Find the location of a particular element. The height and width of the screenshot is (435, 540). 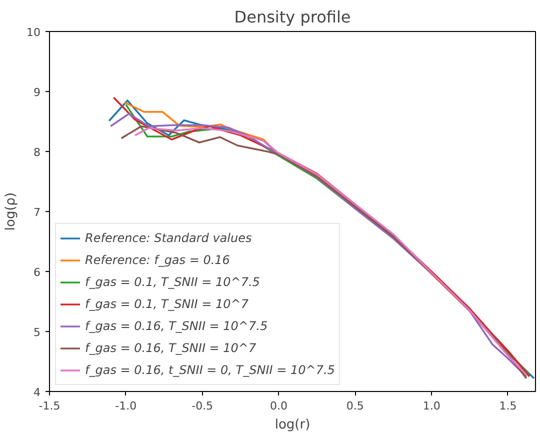

y-tick-label: 8 is located at coordinates (37, 152).